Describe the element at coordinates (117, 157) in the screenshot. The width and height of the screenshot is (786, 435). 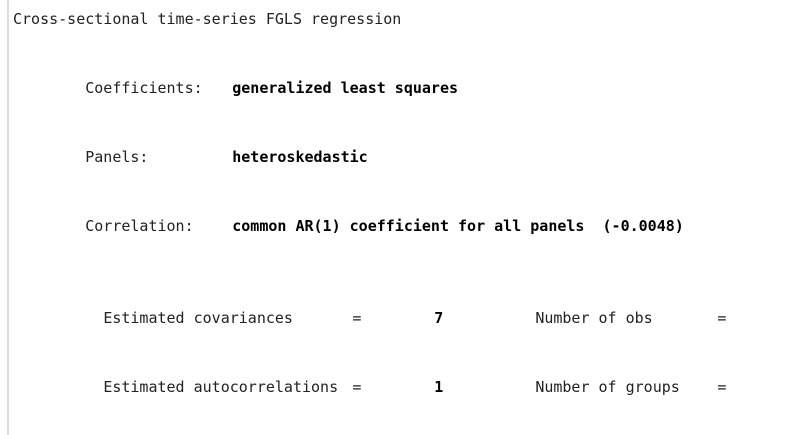
I see `panels-label: Panels:` at that location.